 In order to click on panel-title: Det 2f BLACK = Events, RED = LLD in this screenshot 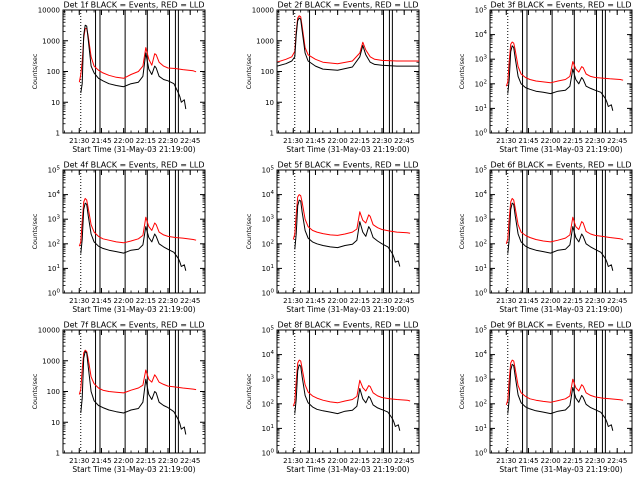, I will do `click(347, 5)`.